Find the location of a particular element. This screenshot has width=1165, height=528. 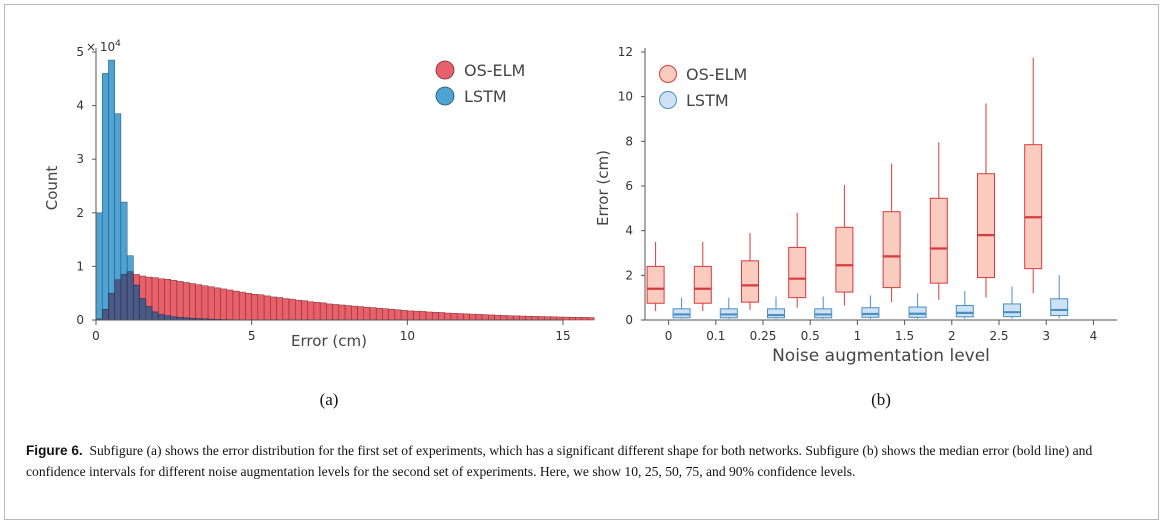

x-tick-label: 1.5 is located at coordinates (904, 336).